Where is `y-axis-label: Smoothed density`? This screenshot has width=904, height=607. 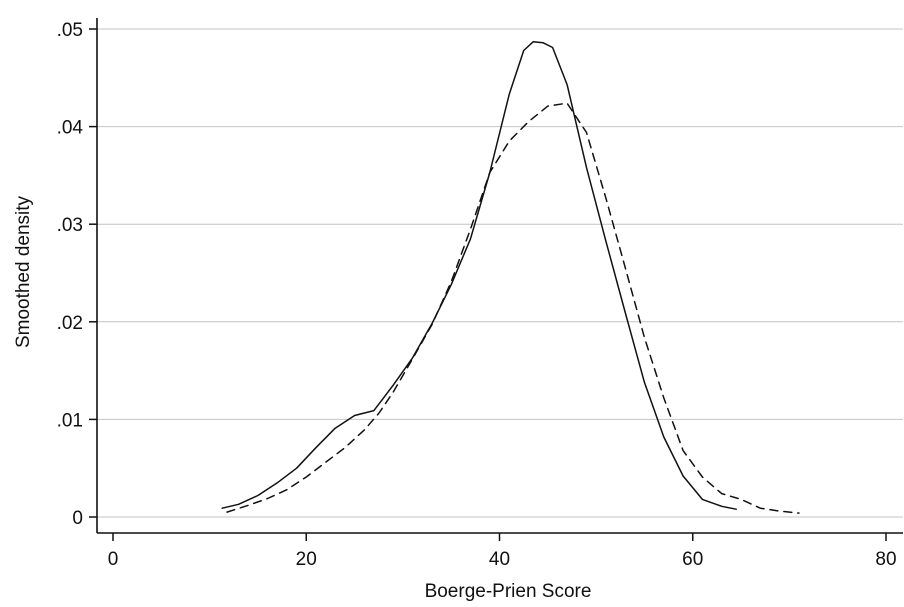
y-axis-label: Smoothed density is located at coordinates (23, 271).